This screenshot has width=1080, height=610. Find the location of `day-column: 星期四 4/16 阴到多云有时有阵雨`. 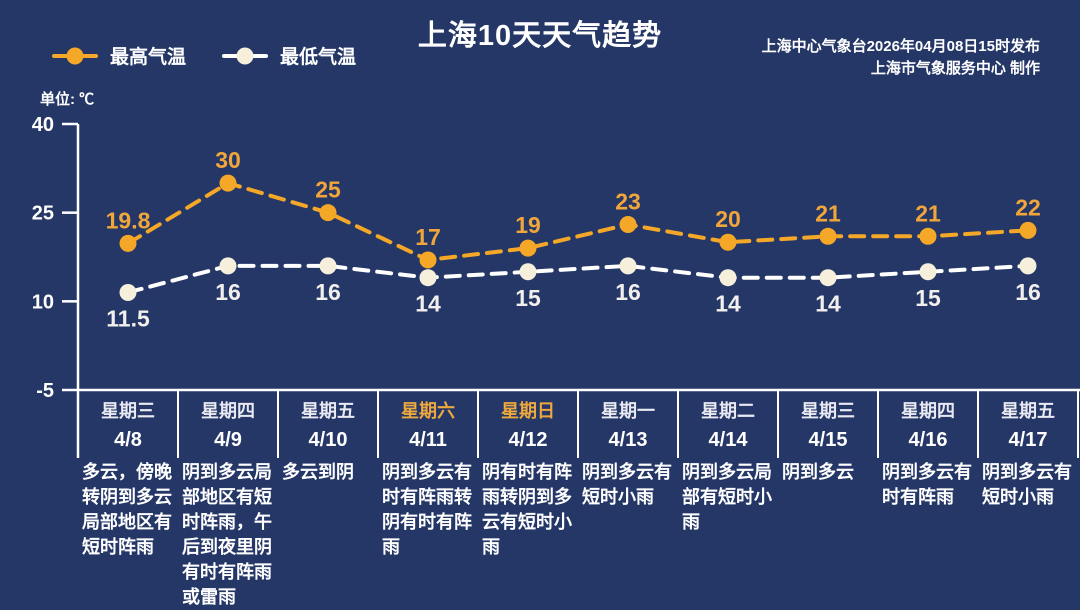

day-column: 星期四 4/16 阴到多云有时有阵雨 is located at coordinates (928, 453).